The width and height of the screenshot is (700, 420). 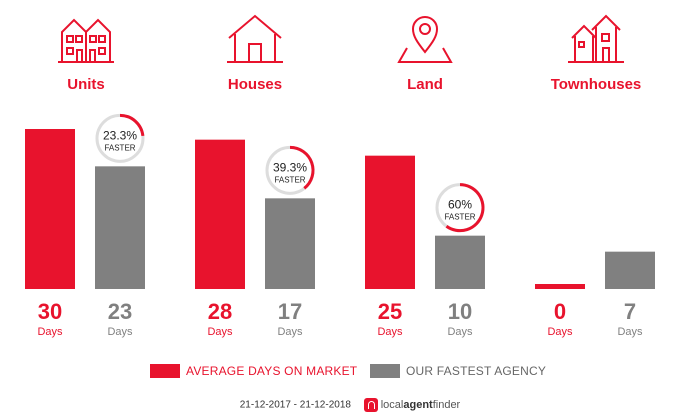 What do you see at coordinates (596, 38) in the screenshot?
I see `townhouses-icon` at bounding box center [596, 38].